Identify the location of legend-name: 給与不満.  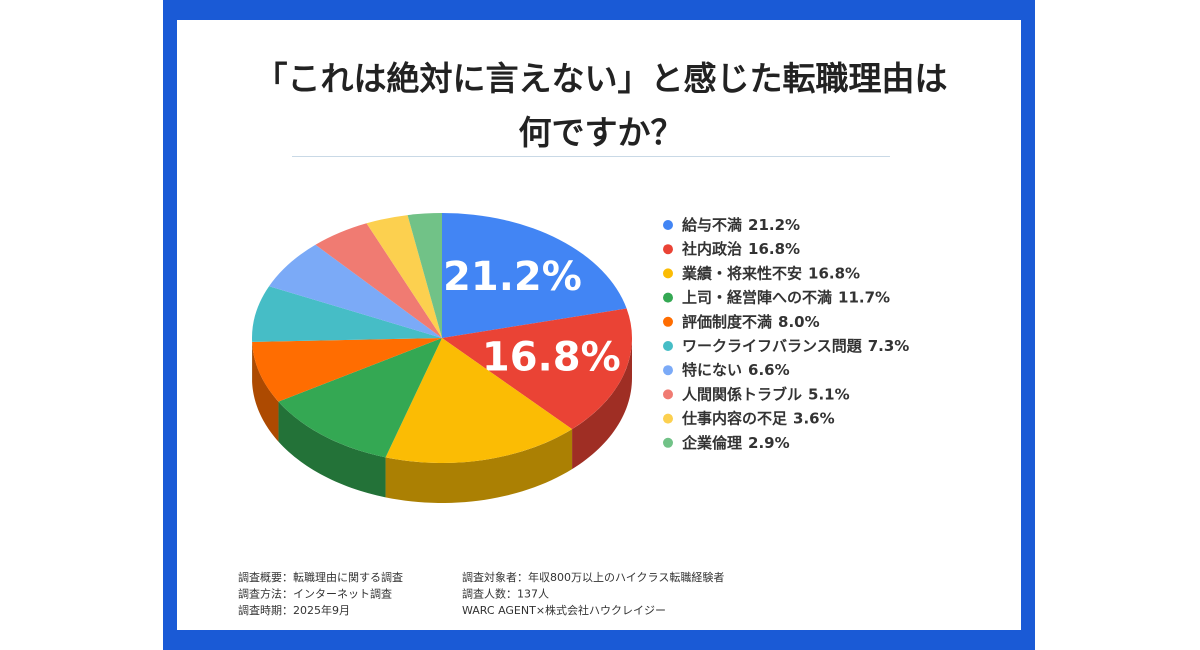
(712, 225).